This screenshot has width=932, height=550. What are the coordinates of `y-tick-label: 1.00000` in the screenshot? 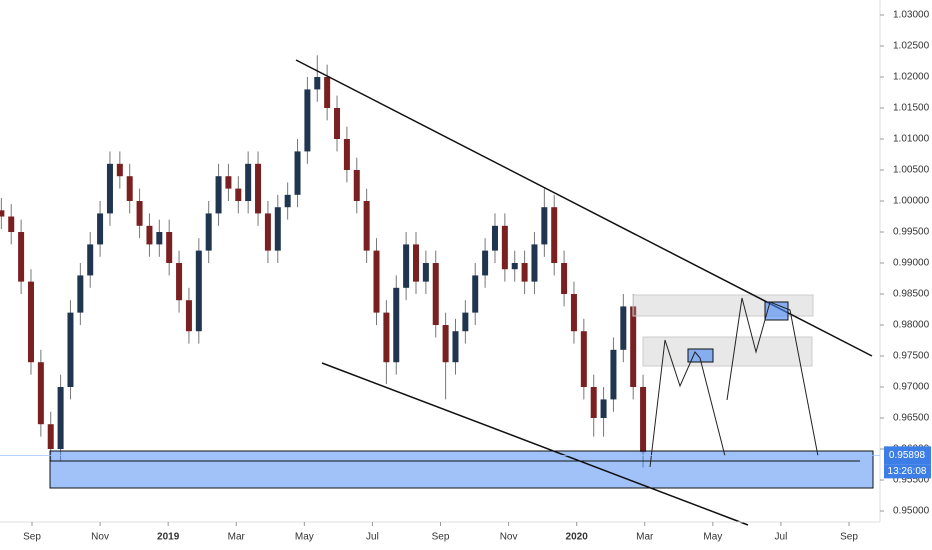 It's located at (911, 201).